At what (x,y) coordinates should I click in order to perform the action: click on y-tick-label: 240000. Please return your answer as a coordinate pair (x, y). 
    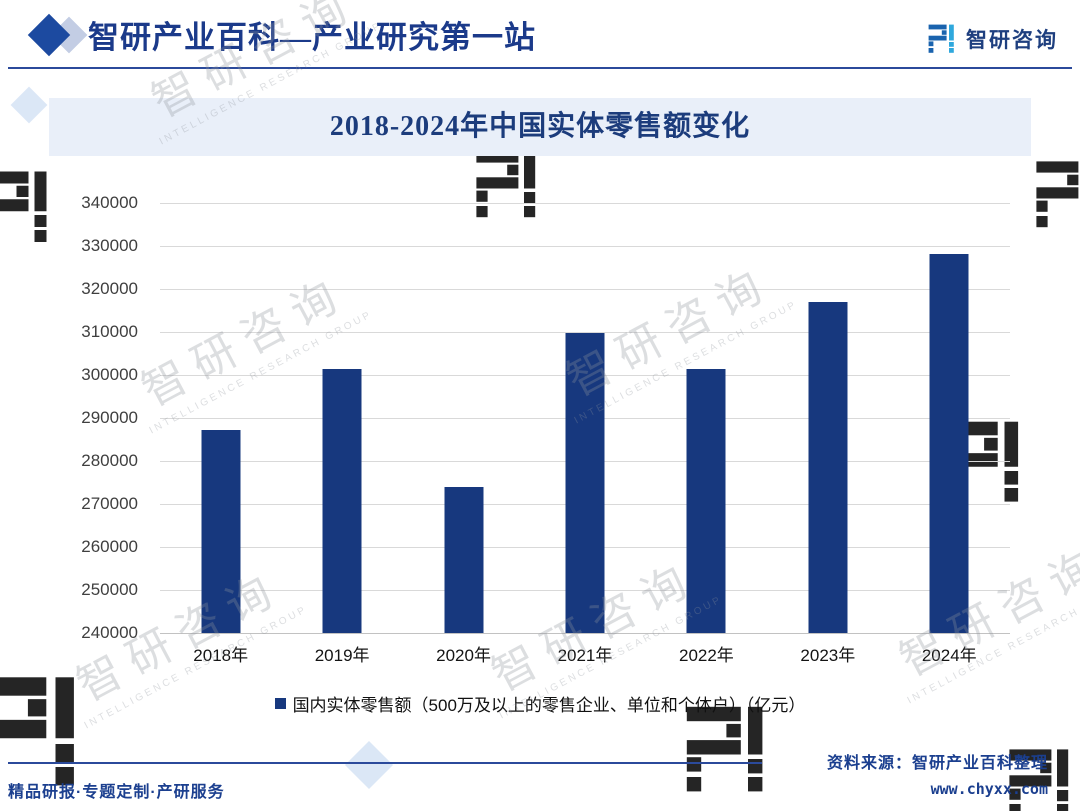
    Looking at the image, I should click on (109, 632).